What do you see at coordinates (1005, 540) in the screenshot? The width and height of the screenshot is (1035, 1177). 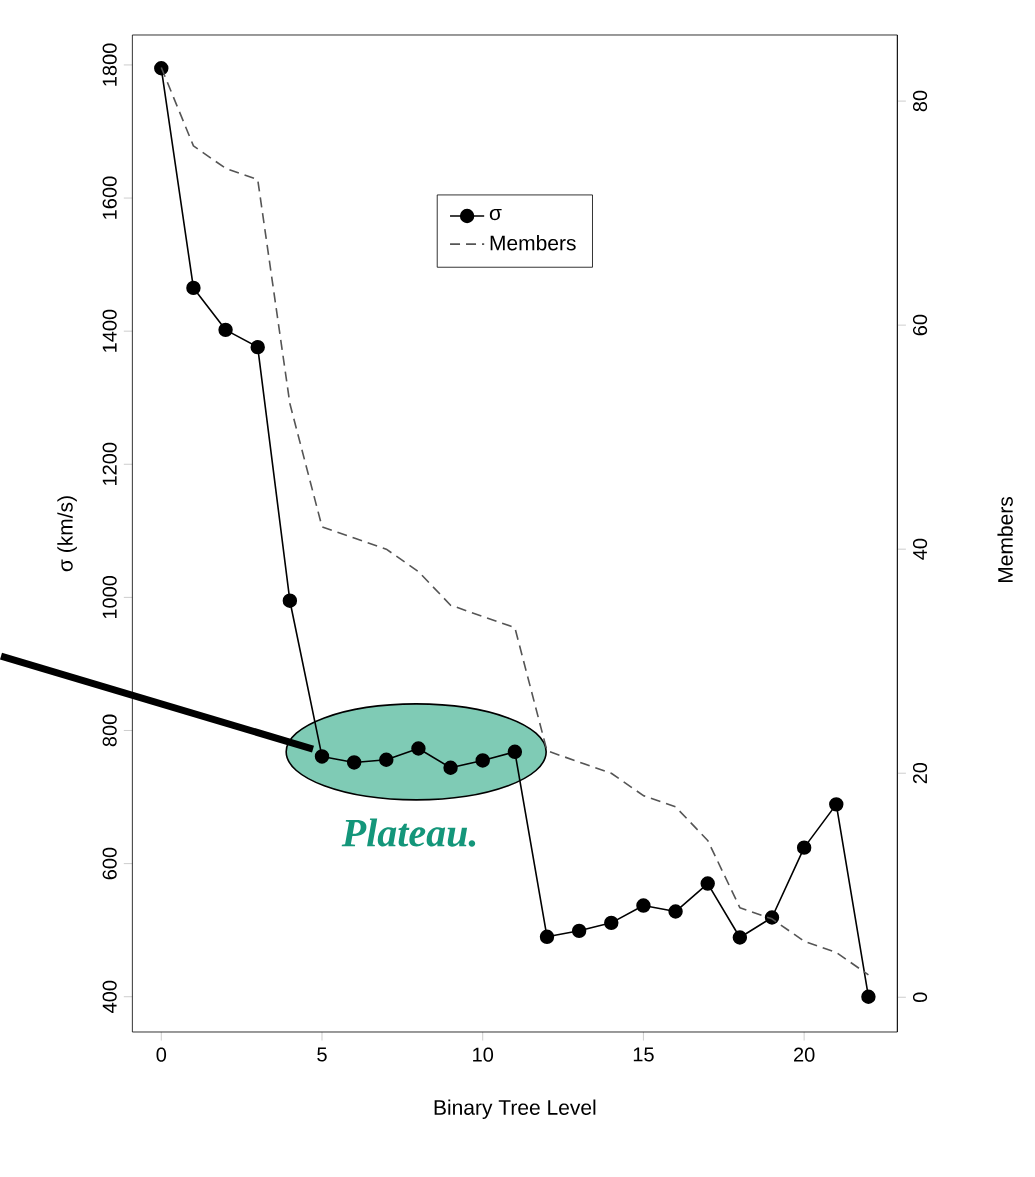 I see `y2-axis-title: Members` at bounding box center [1005, 540].